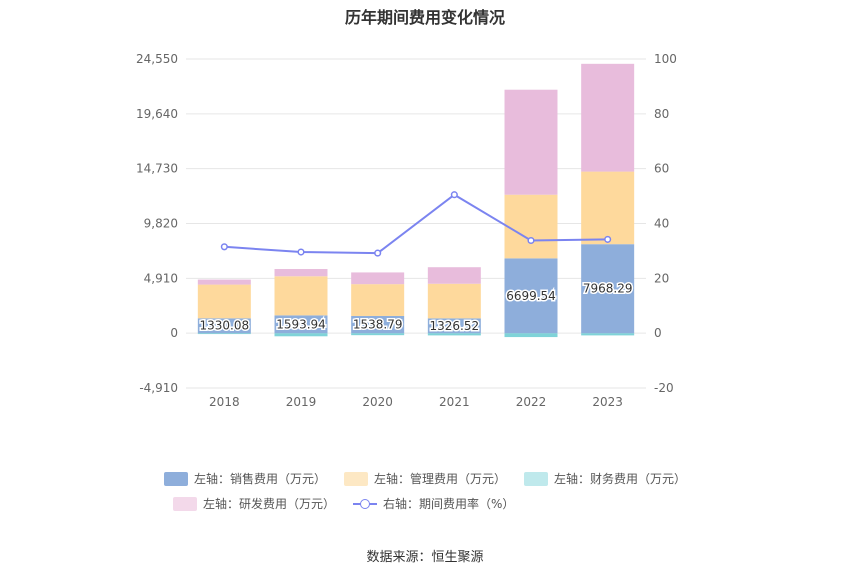 The image size is (850, 575). What do you see at coordinates (424, 17) in the screenshot?
I see `chart-title: 历年期间费用变化情况` at bounding box center [424, 17].